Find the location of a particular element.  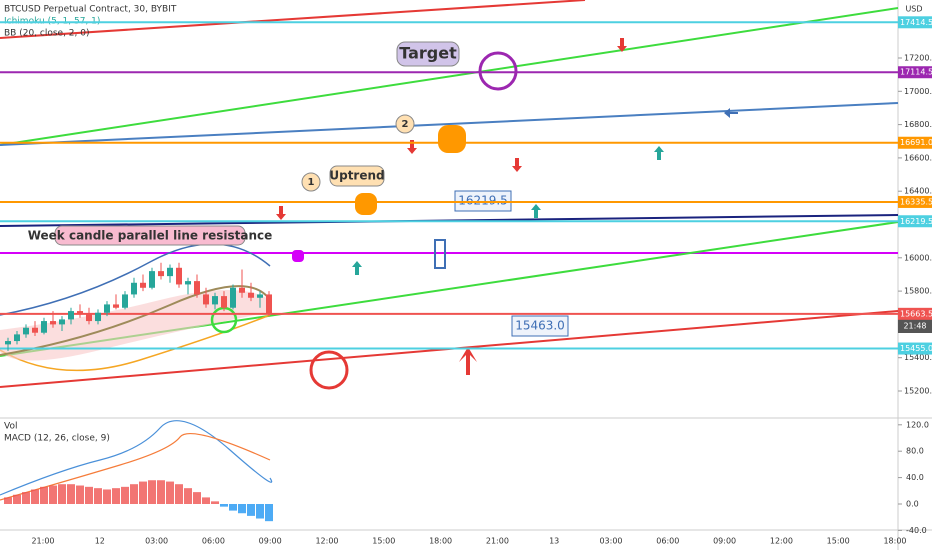

macd-tick-label: 80.0 is located at coordinates (915, 451).